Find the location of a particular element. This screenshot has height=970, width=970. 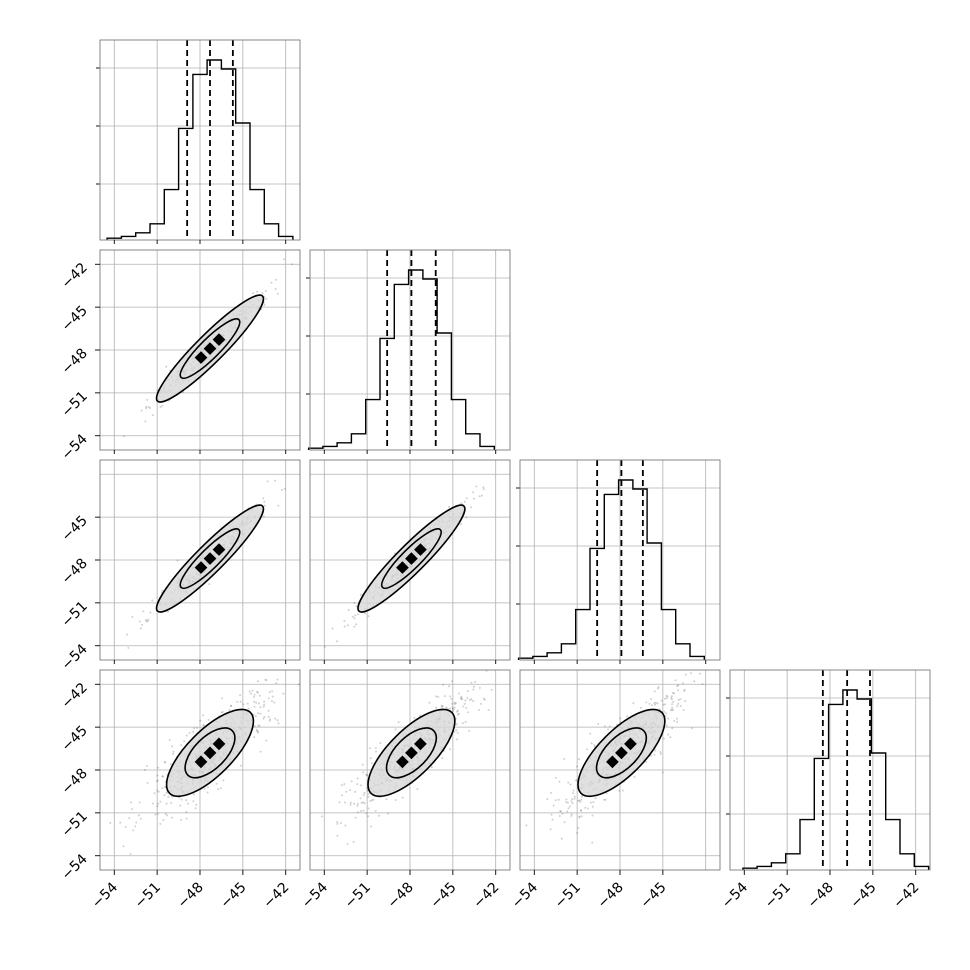

x-axis-col-2: −54 −51 −48 −45 is located at coordinates (589, 891).